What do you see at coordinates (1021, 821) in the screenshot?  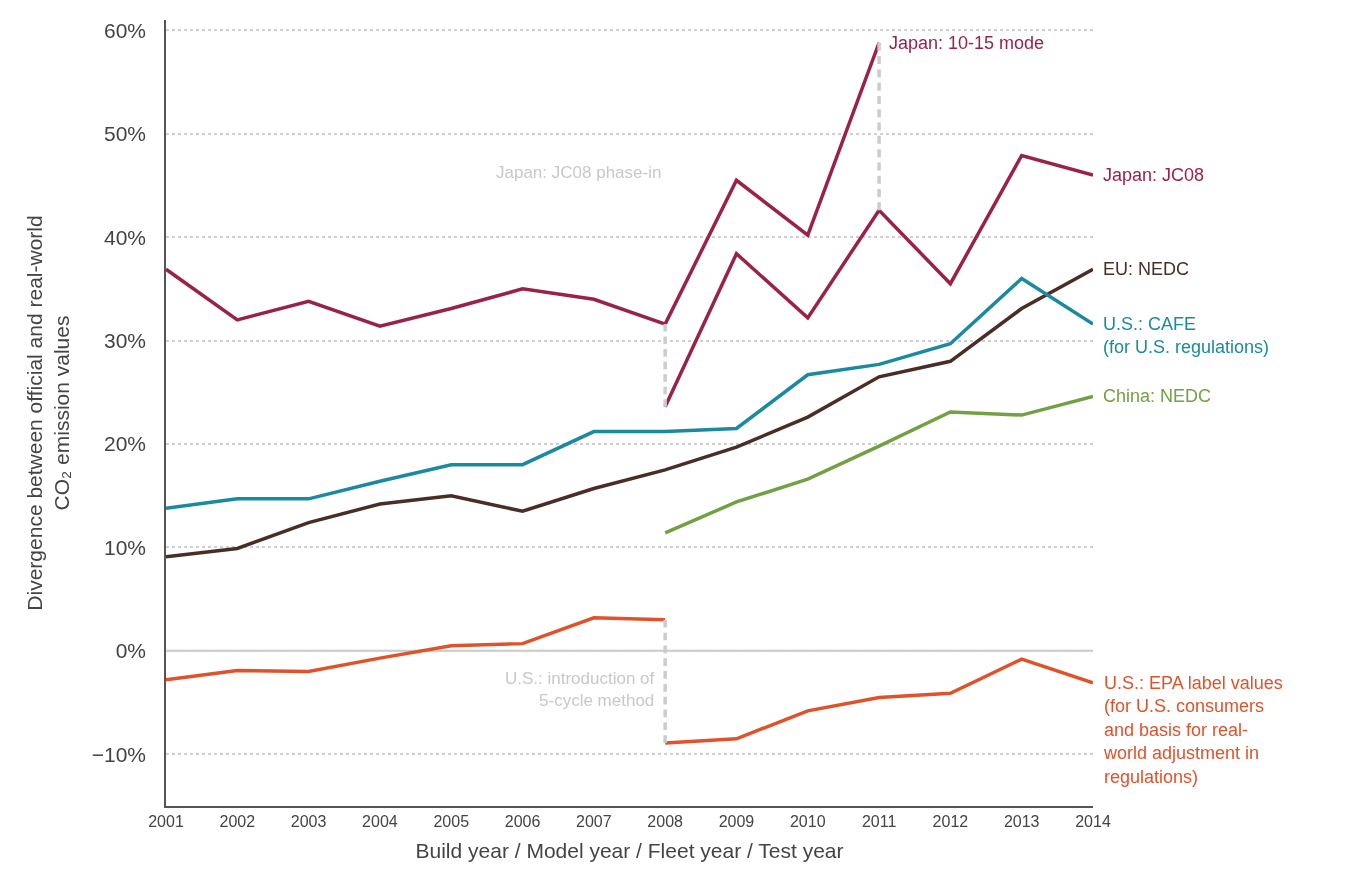 I see `x-tick-label: 2013` at bounding box center [1021, 821].